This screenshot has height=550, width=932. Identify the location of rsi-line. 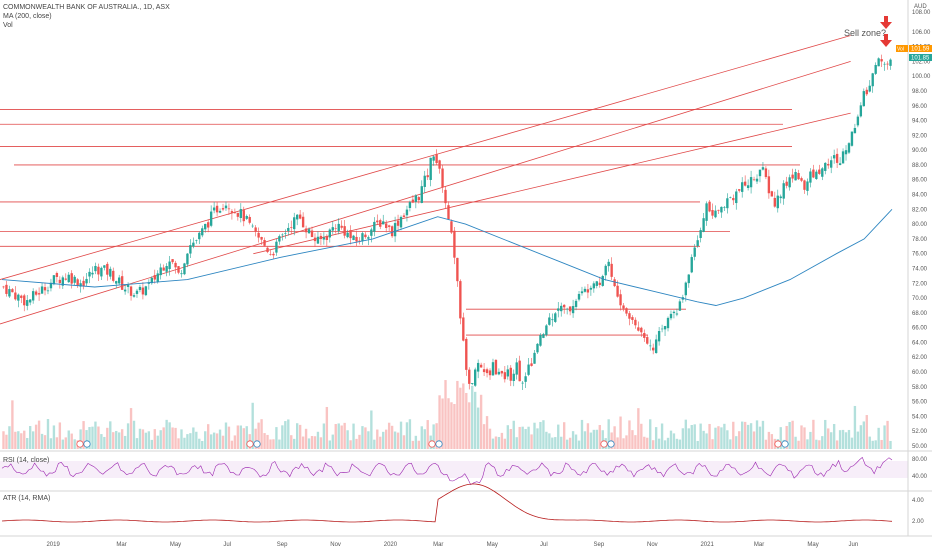
(447, 471).